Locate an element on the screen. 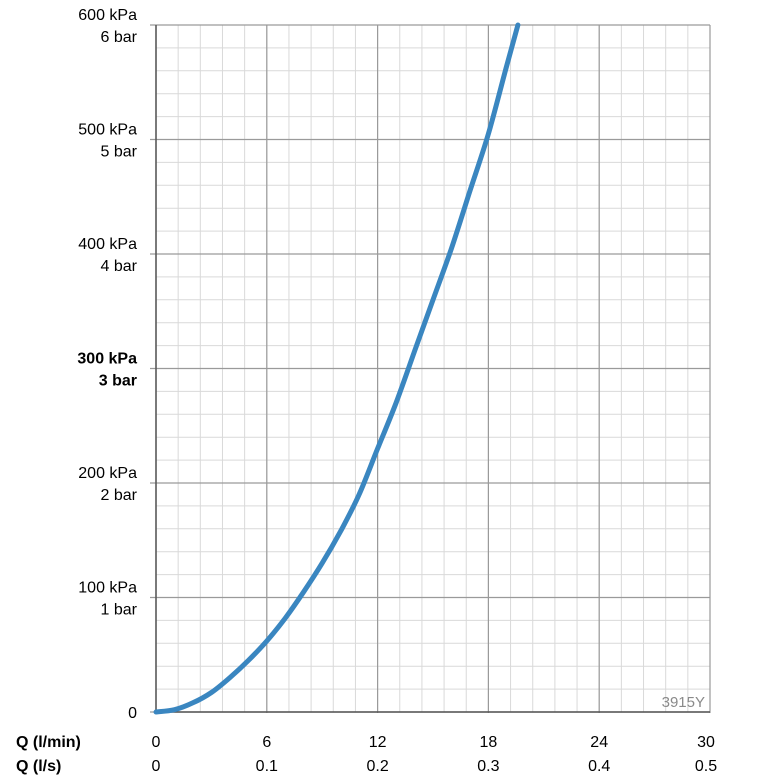 The width and height of the screenshot is (778, 778). y-tick-label-kpa: 400 kPa is located at coordinates (107, 244).